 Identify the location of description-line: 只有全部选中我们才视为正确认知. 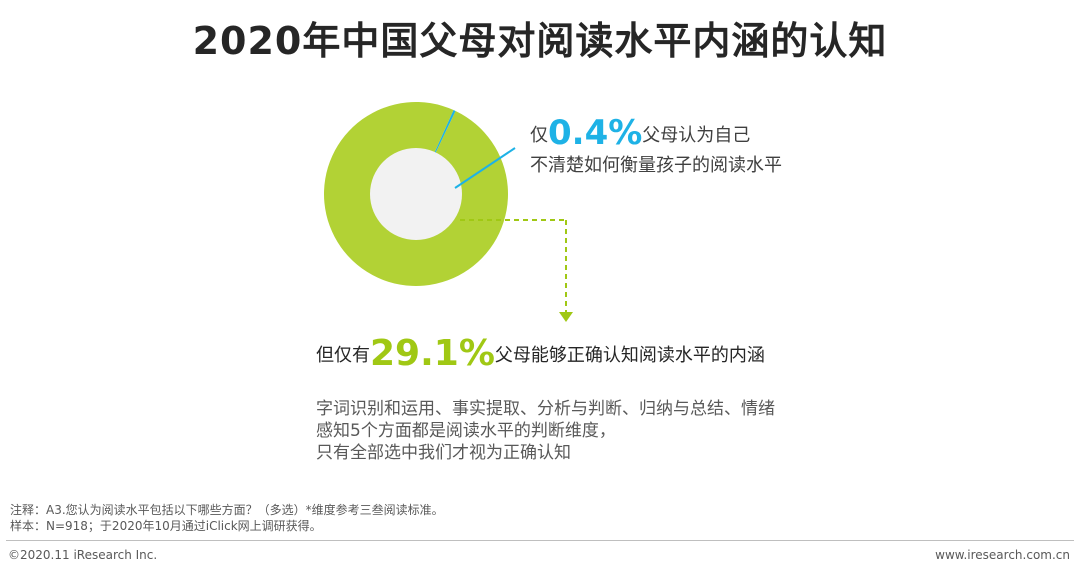
(443, 453).